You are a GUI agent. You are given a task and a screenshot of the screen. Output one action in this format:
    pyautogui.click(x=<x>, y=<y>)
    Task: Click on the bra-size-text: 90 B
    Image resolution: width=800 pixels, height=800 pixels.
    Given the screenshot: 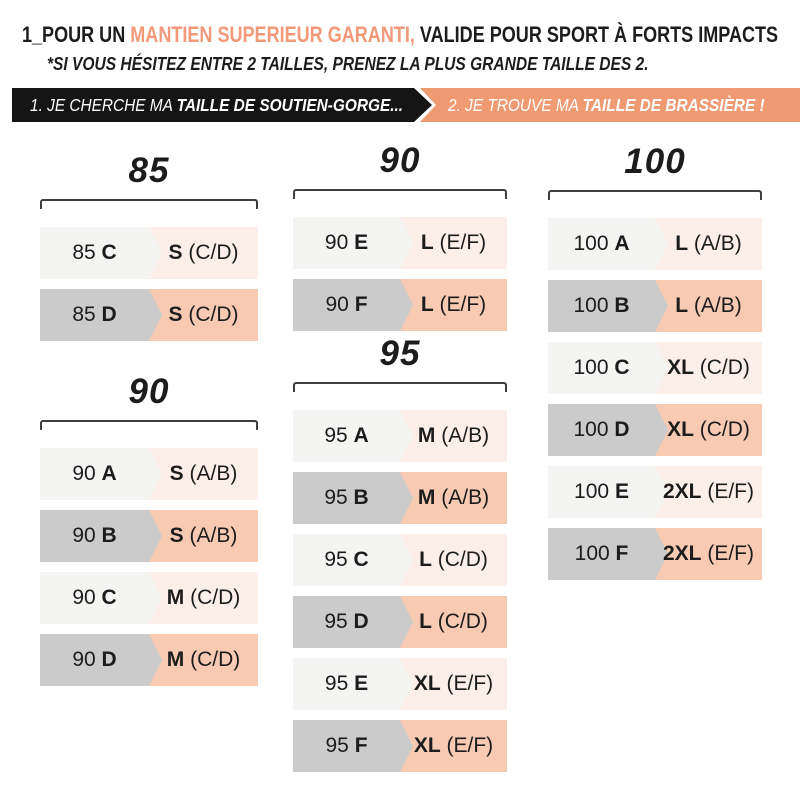 What is the action you would take?
    pyautogui.click(x=94, y=536)
    